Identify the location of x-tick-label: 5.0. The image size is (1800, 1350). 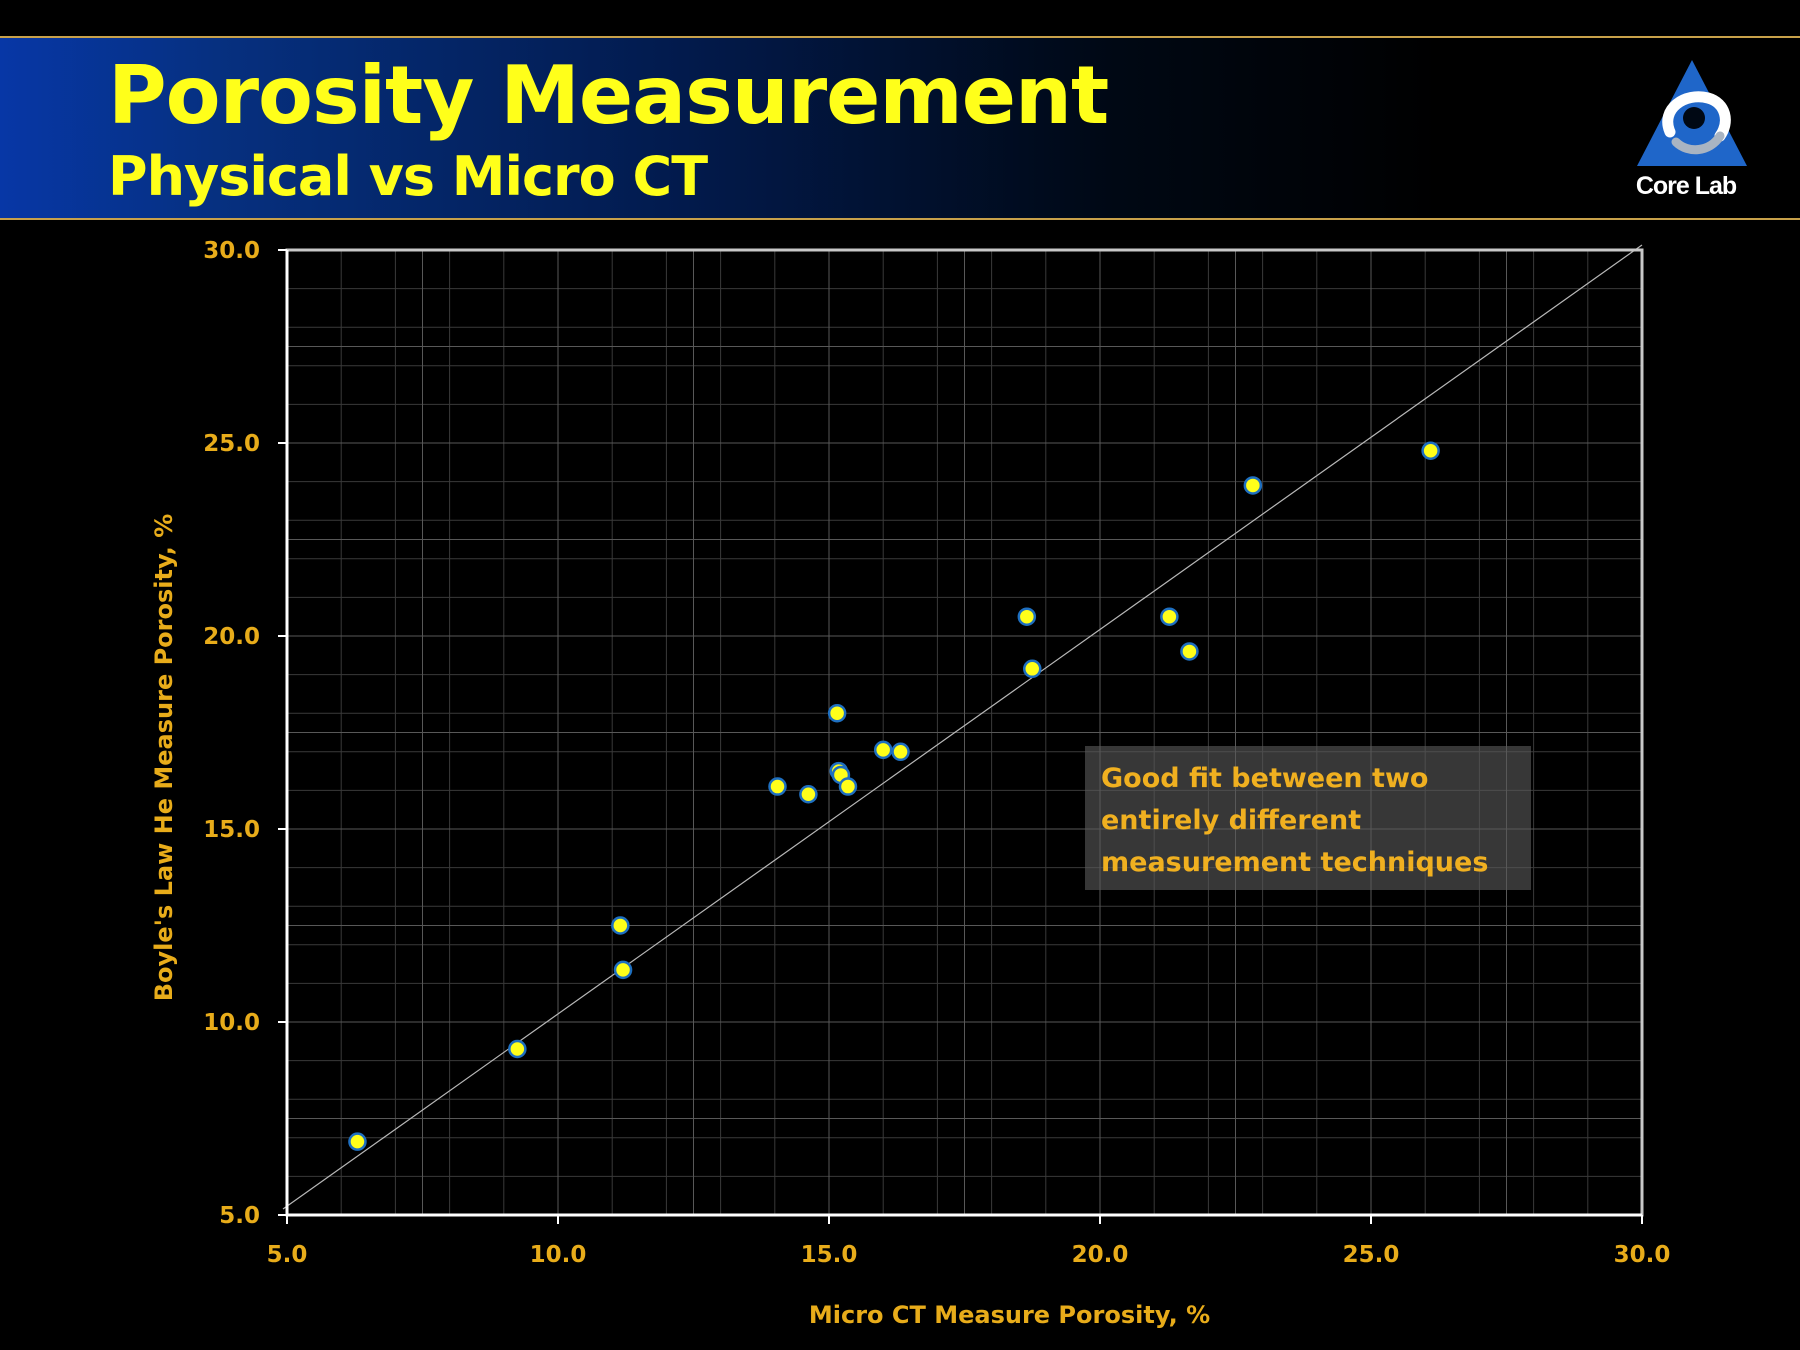
(287, 1255).